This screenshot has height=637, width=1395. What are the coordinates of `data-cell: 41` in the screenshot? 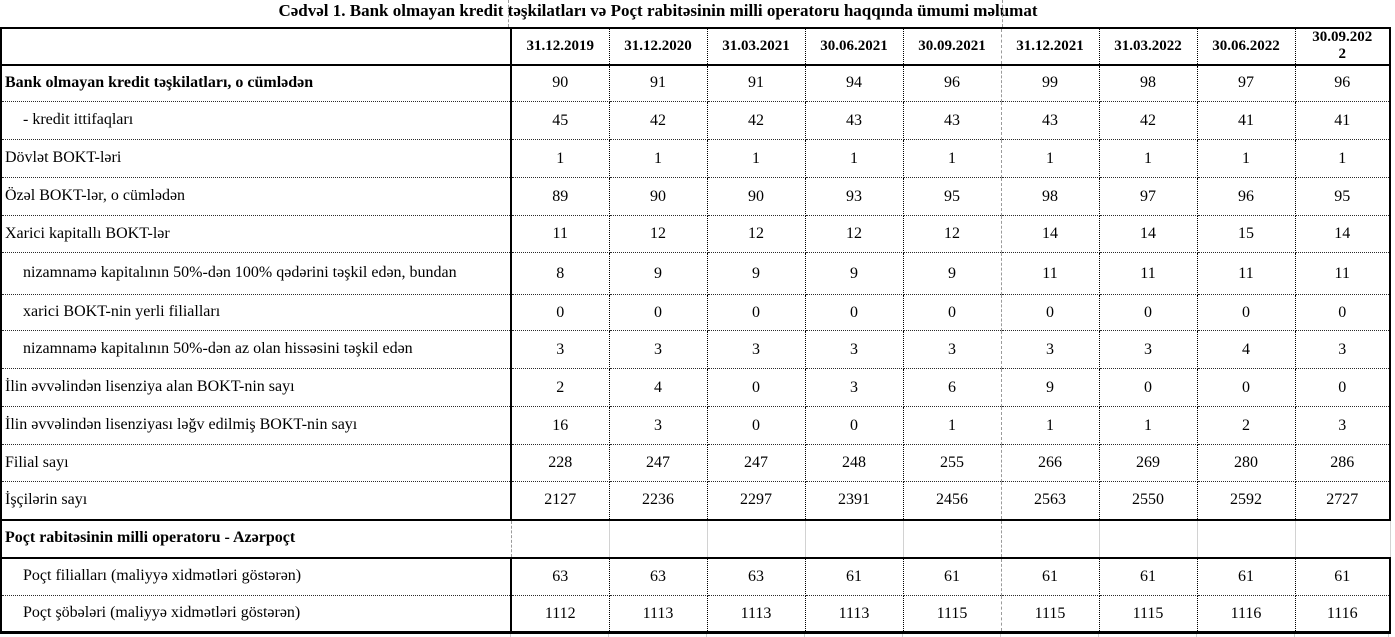 It's located at (1246, 120).